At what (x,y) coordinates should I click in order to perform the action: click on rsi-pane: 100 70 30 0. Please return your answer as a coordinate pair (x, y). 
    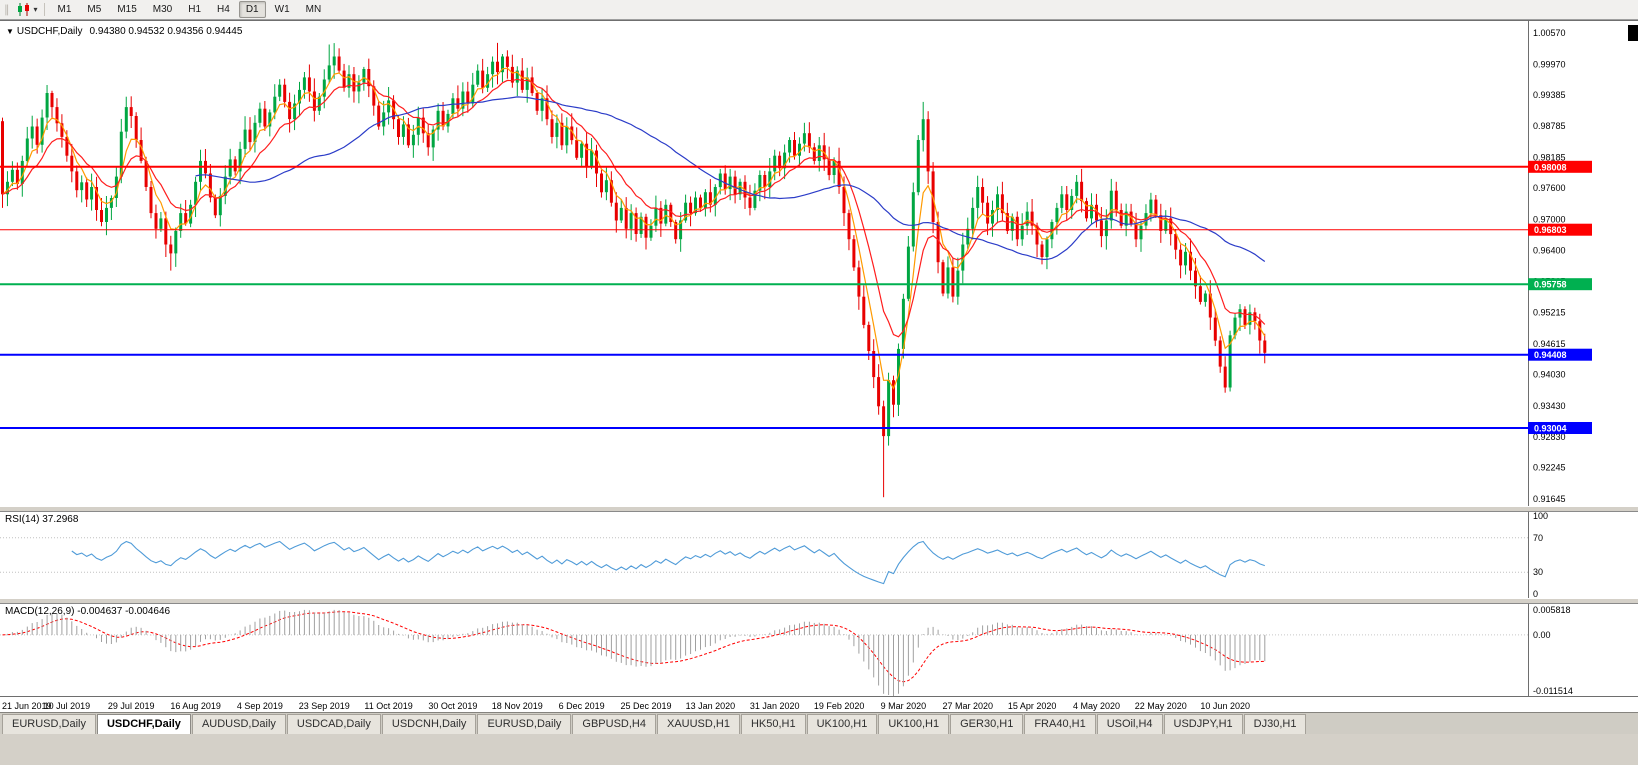
    Looking at the image, I should click on (774, 555).